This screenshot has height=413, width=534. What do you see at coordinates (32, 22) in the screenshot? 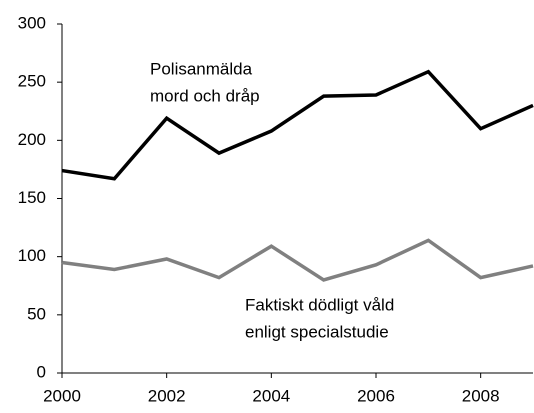
I see `y-tick-label: 300` at bounding box center [32, 22].